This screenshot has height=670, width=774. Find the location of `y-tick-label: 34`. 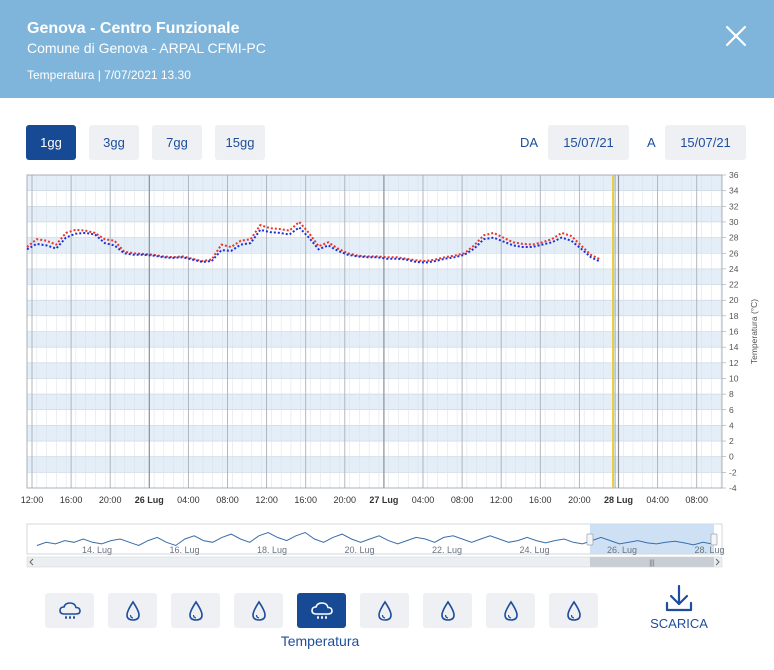

y-tick-label: 34 is located at coordinates (734, 191).